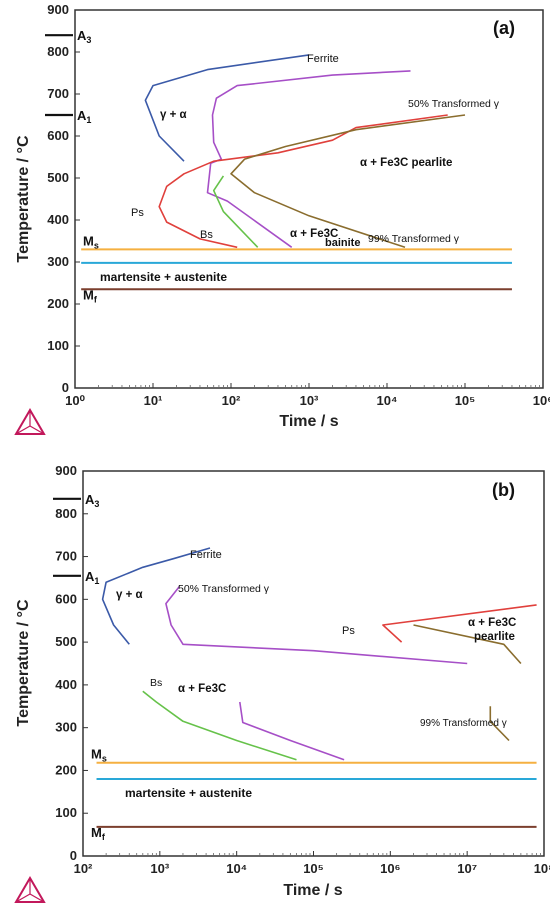 This screenshot has width=550, height=912. What do you see at coordinates (202, 689) in the screenshot?
I see `annotation-alpha-fe3c-left: α + Fe3C` at bounding box center [202, 689].